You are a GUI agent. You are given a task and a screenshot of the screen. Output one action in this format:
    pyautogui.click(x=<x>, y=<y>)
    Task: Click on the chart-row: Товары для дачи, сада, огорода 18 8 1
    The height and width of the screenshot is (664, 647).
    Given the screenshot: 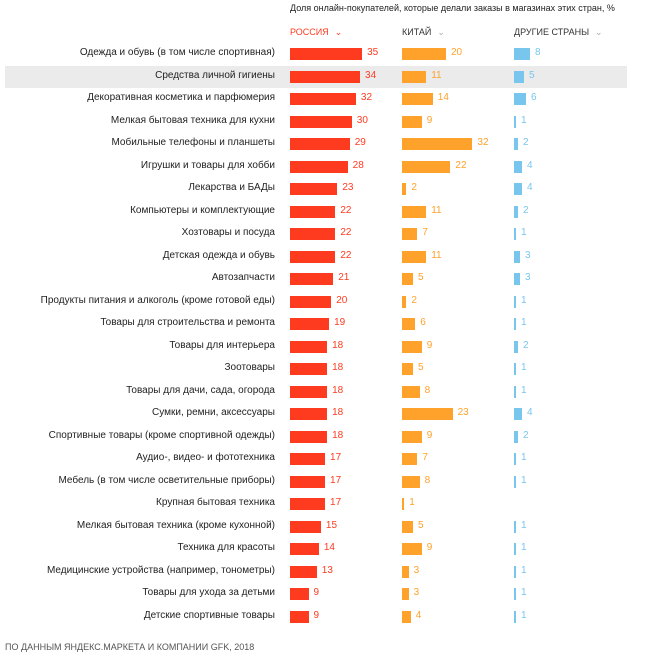 What is the action you would take?
    pyautogui.click(x=316, y=392)
    